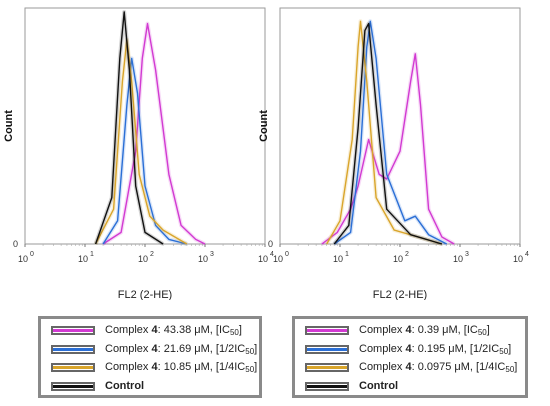 The image size is (550, 406). I want to click on legend-item: Complex 4: 0.195 μM, [1/2IC50], so click(408, 349).